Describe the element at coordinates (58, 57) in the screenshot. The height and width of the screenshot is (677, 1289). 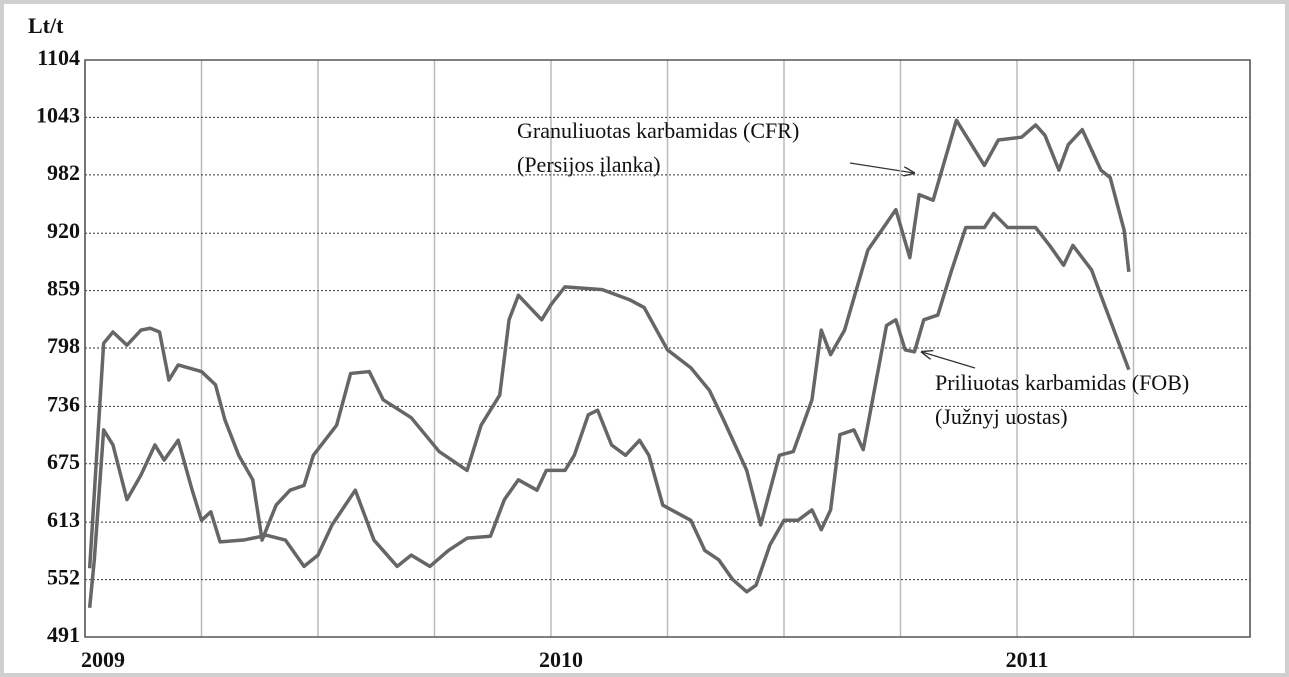
I see `y-tick-label: 1104` at that location.